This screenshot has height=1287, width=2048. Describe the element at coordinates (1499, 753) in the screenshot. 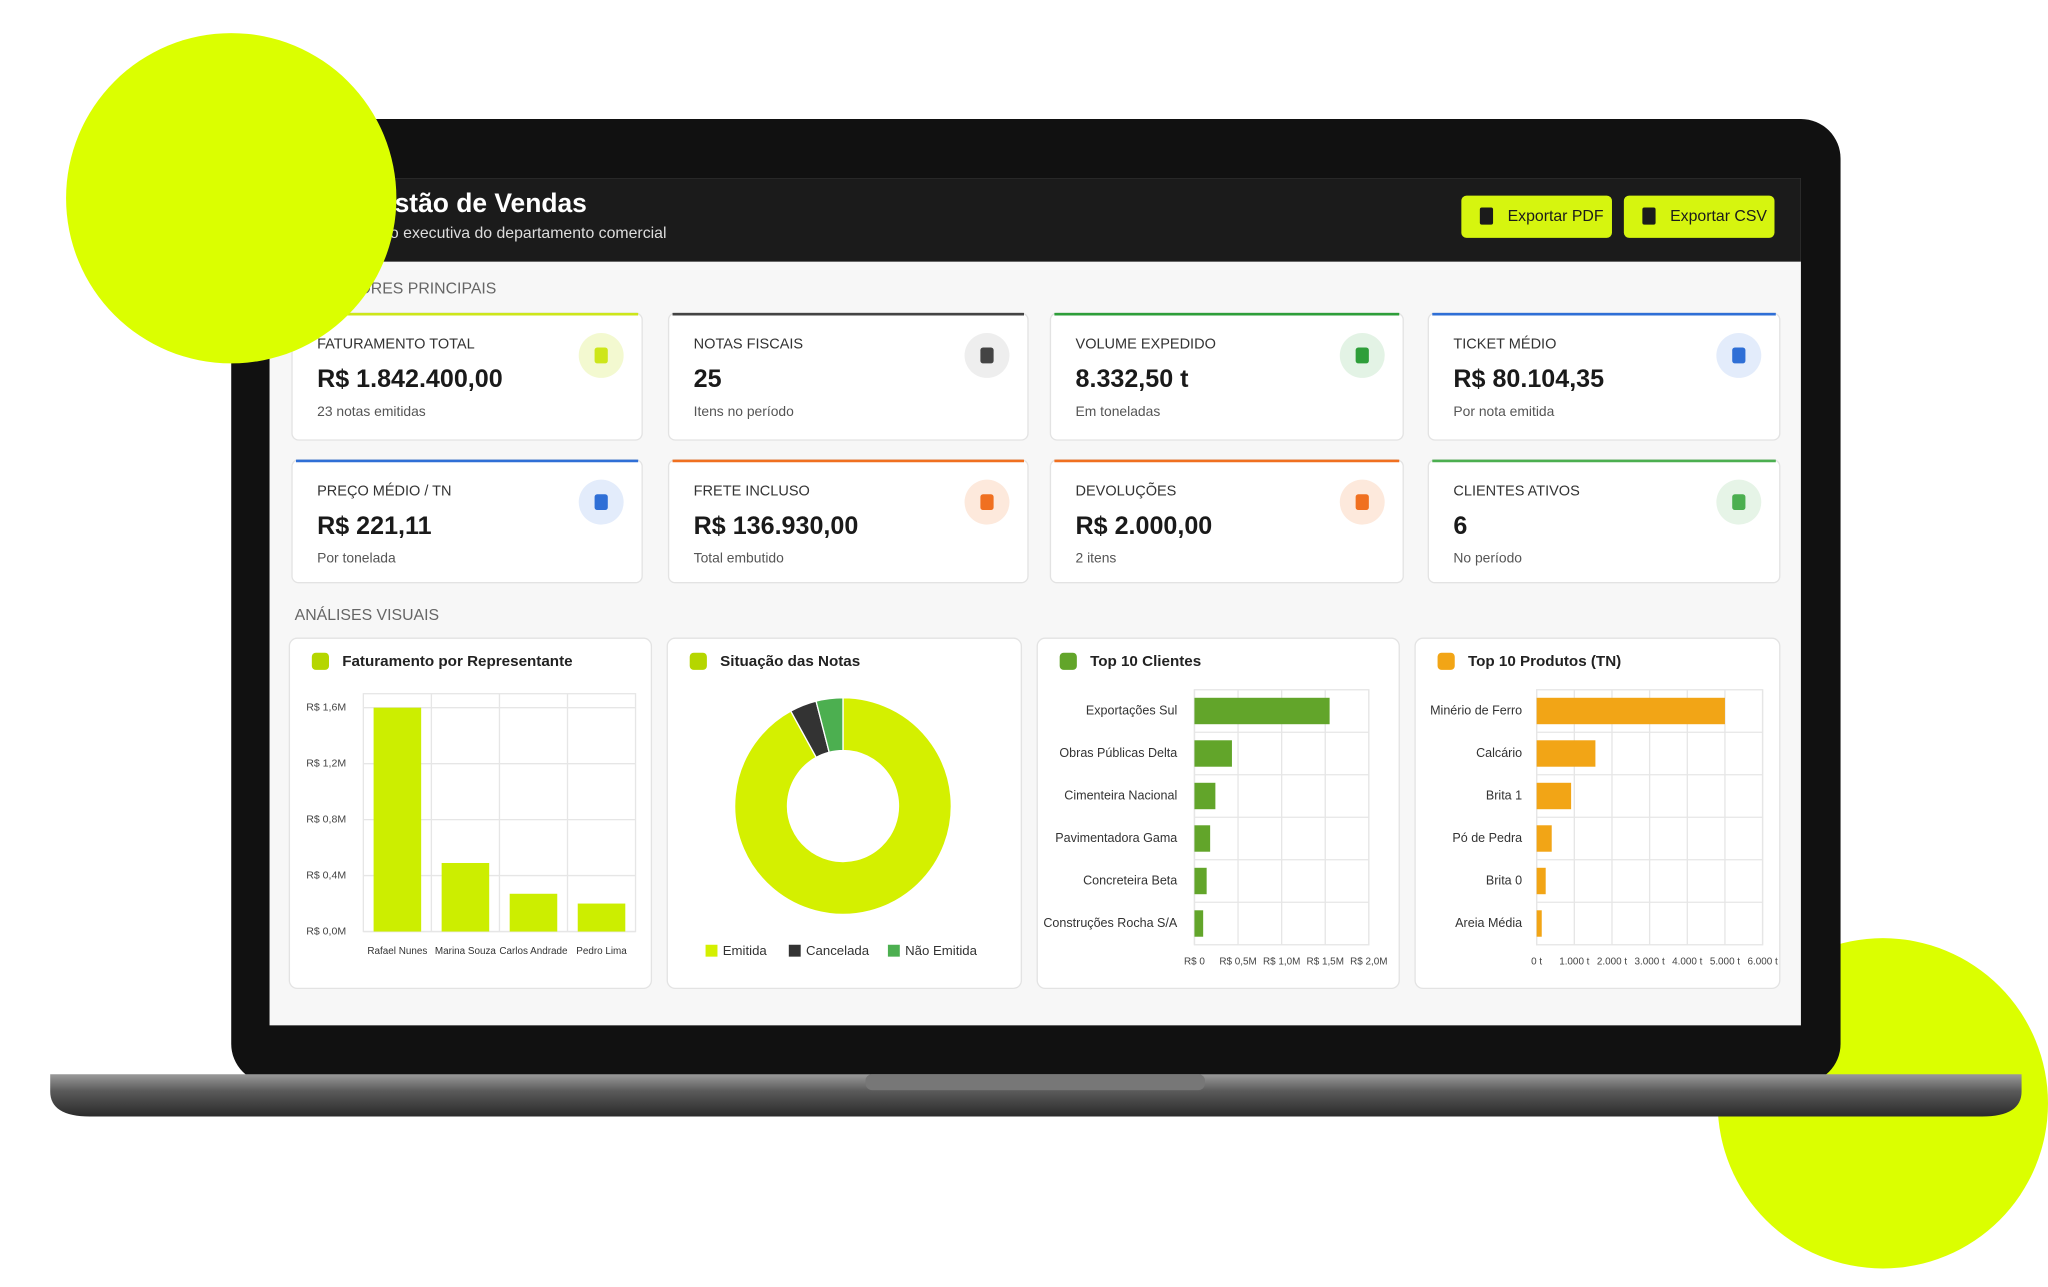

I see `y-tick-label: Calcário` at that location.